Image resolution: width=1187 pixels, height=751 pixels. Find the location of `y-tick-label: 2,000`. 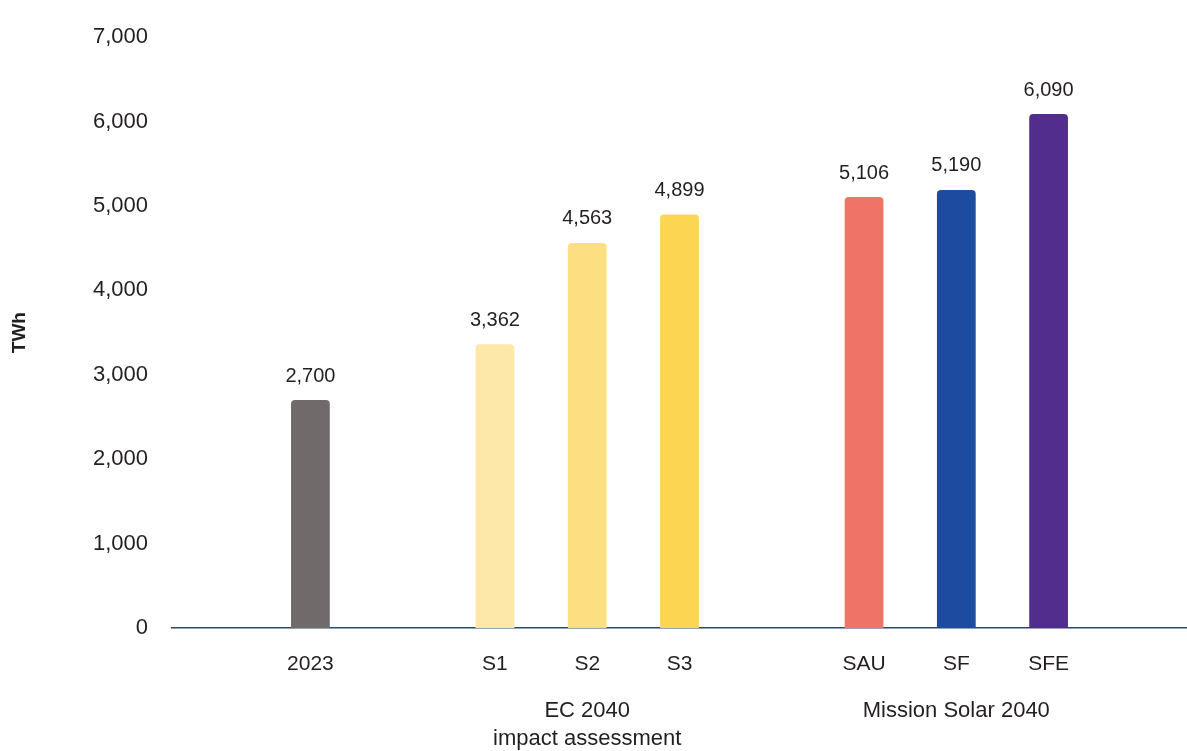

y-tick-label: 2,000 is located at coordinates (120, 458).